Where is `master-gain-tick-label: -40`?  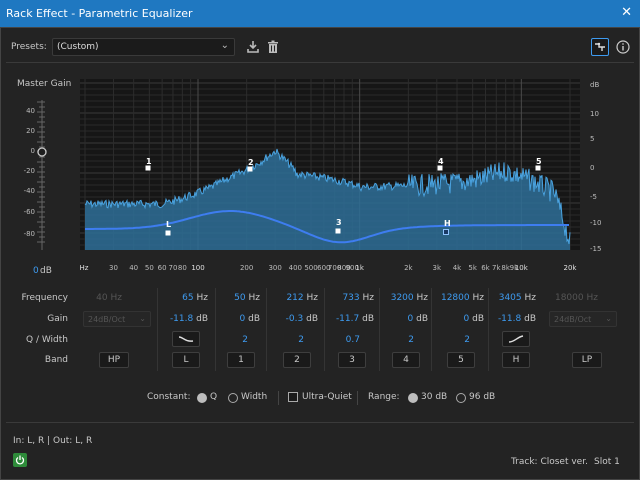 master-gain-tick-label: -40 is located at coordinates (29, 191).